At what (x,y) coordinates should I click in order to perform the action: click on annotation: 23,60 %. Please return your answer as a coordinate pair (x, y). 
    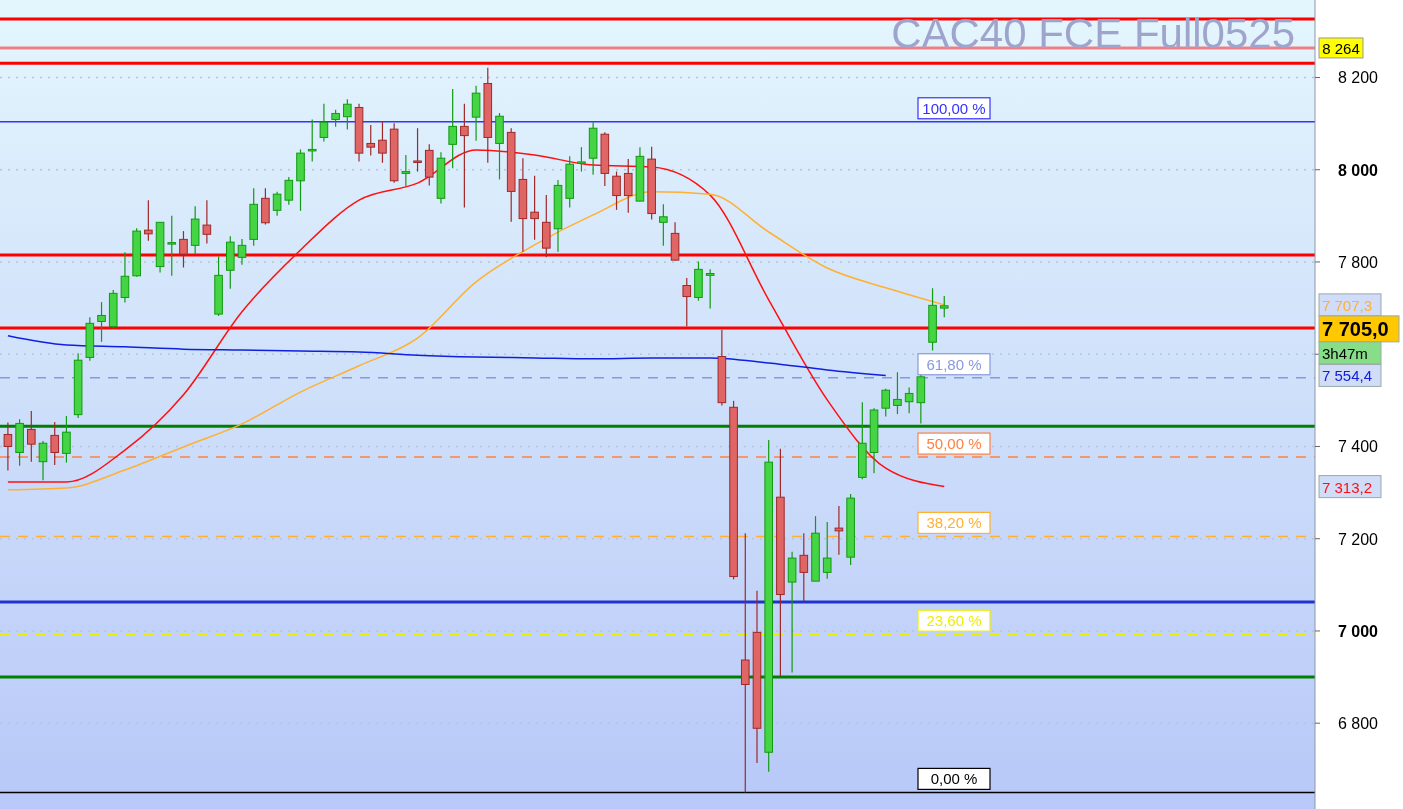
    Looking at the image, I should click on (954, 621).